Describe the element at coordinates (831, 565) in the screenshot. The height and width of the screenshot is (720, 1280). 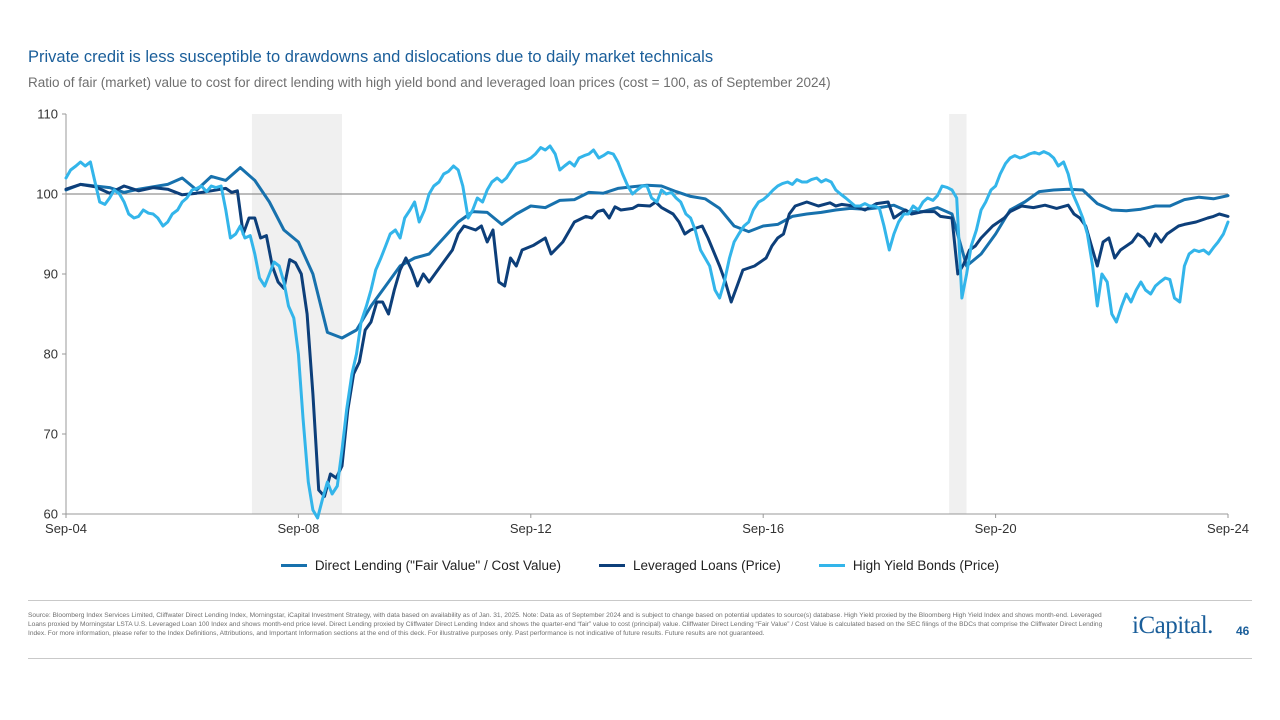
I see `legend-swatch-high-yield` at that location.